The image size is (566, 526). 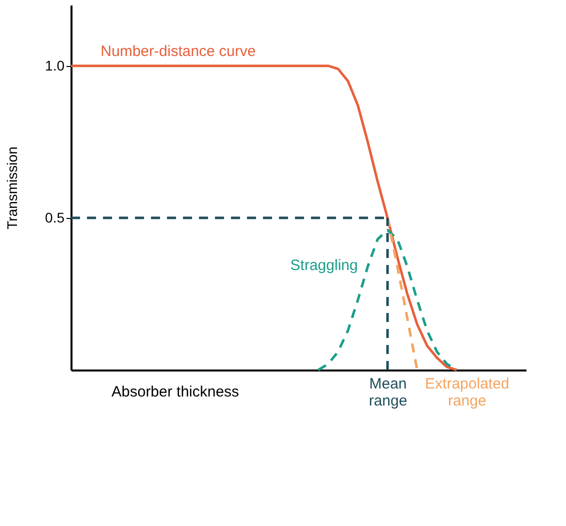 I want to click on x-tick-label: Extrapolated range, so click(x=467, y=393).